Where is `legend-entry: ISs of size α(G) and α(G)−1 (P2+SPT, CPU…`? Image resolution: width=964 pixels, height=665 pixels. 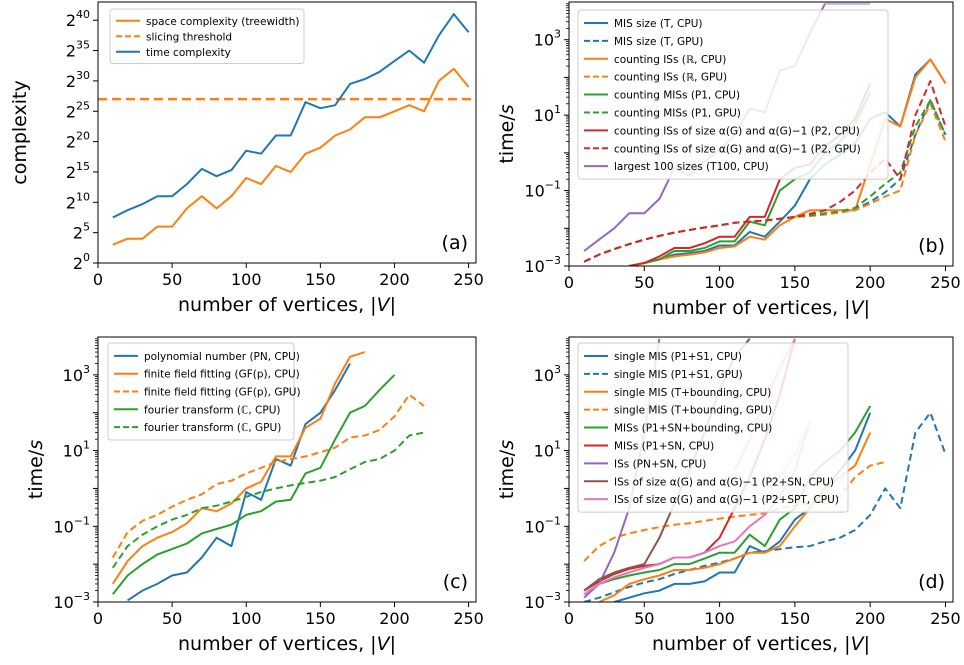 legend-entry: ISs of size α(G) and α(G)−1 (P2+SPT, CPU… is located at coordinates (726, 500).